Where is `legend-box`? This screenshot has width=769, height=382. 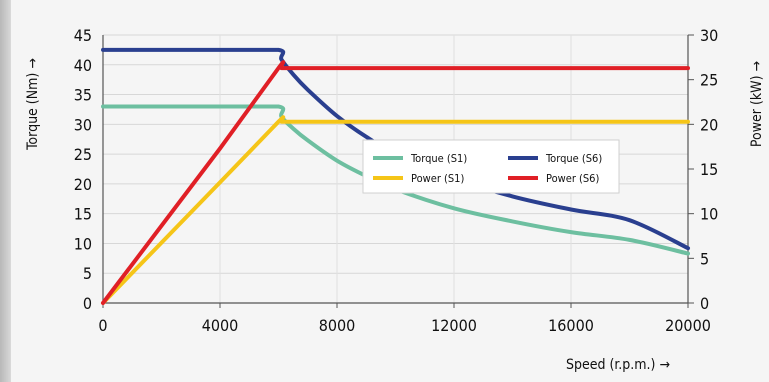 legend-box is located at coordinates (491, 166).